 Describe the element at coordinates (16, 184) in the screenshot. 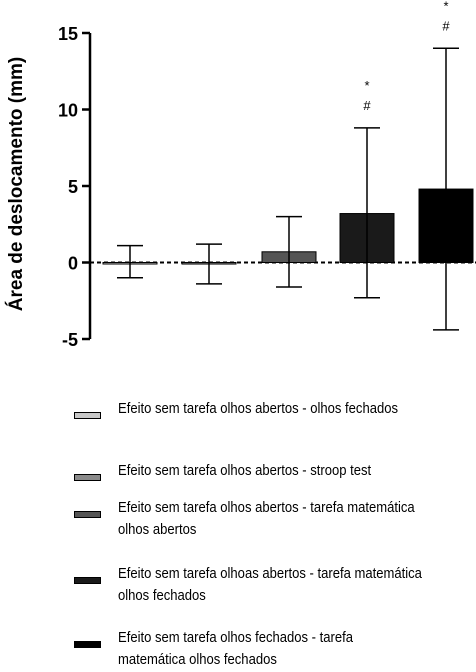

I see `y-axis-label: Área de deslocamento (mm)` at that location.